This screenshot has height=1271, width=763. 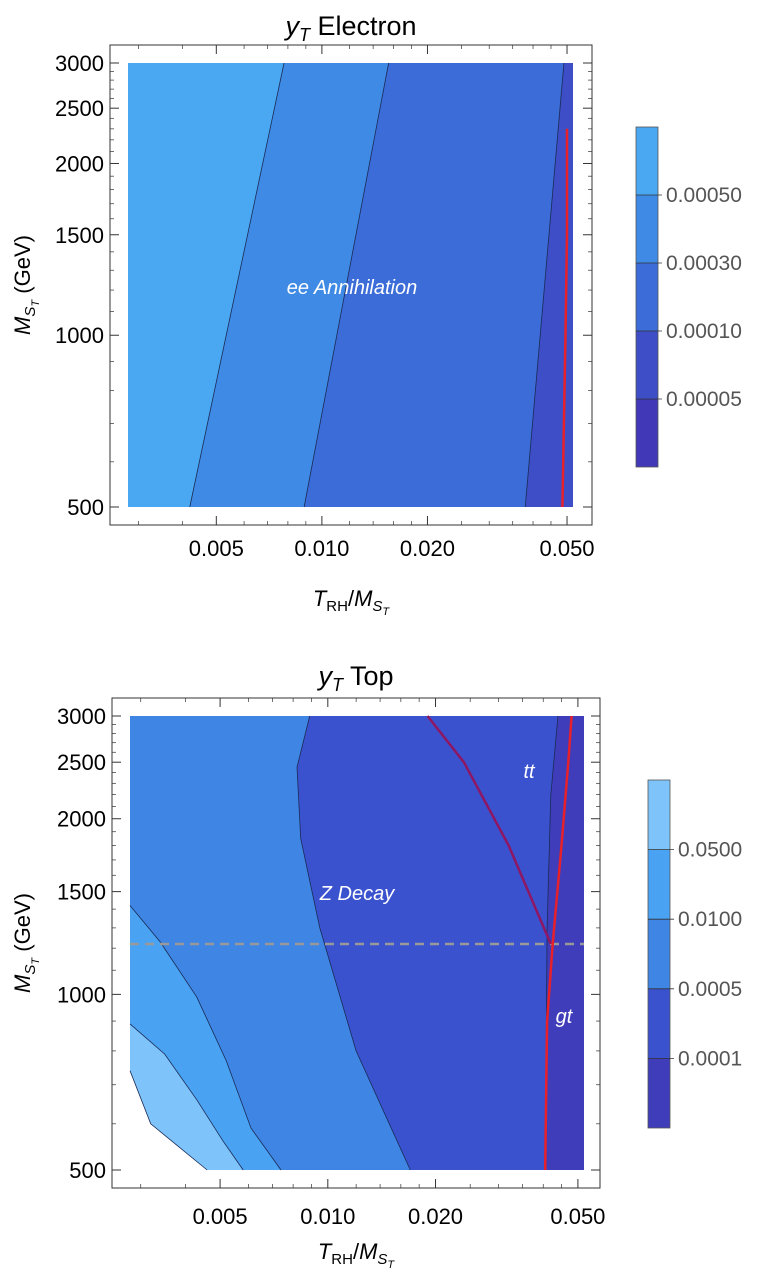 What do you see at coordinates (352, 288) in the screenshot?
I see `region-annotation: ee Annihilation` at bounding box center [352, 288].